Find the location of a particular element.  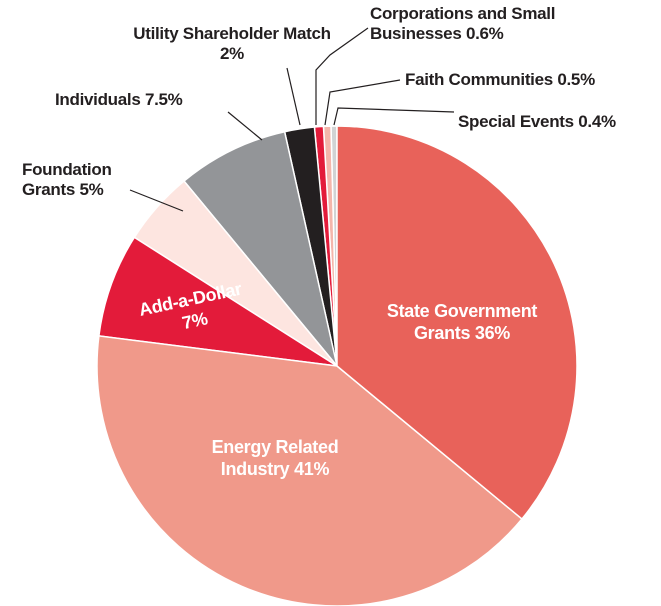

category-name: Energy Related Industry is located at coordinates (275, 458).